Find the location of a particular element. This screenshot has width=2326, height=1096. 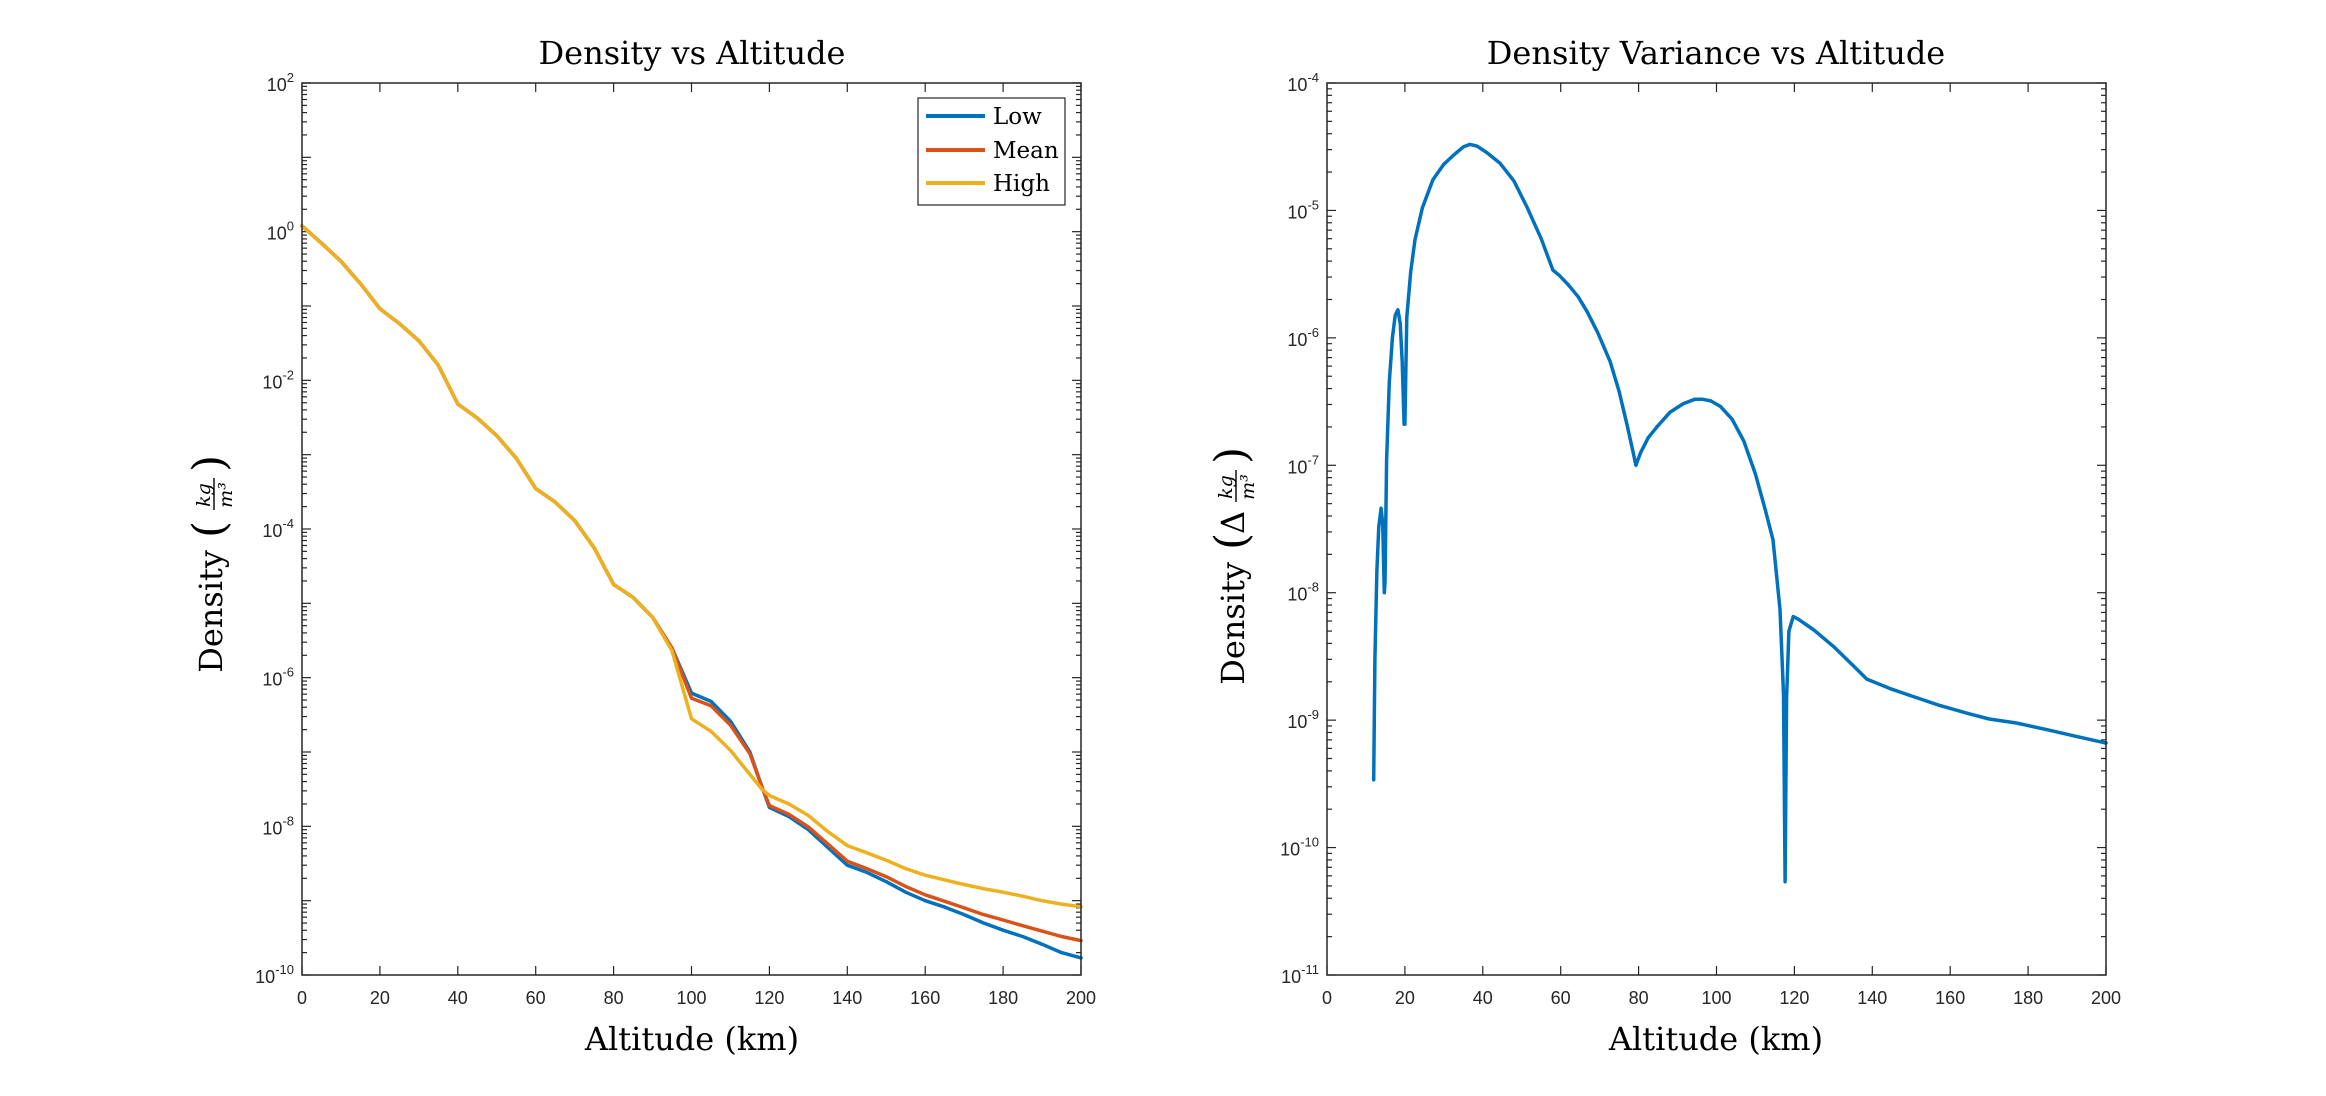

y-axis-label: Density ( kg m³ ) is located at coordinates (210, 564).